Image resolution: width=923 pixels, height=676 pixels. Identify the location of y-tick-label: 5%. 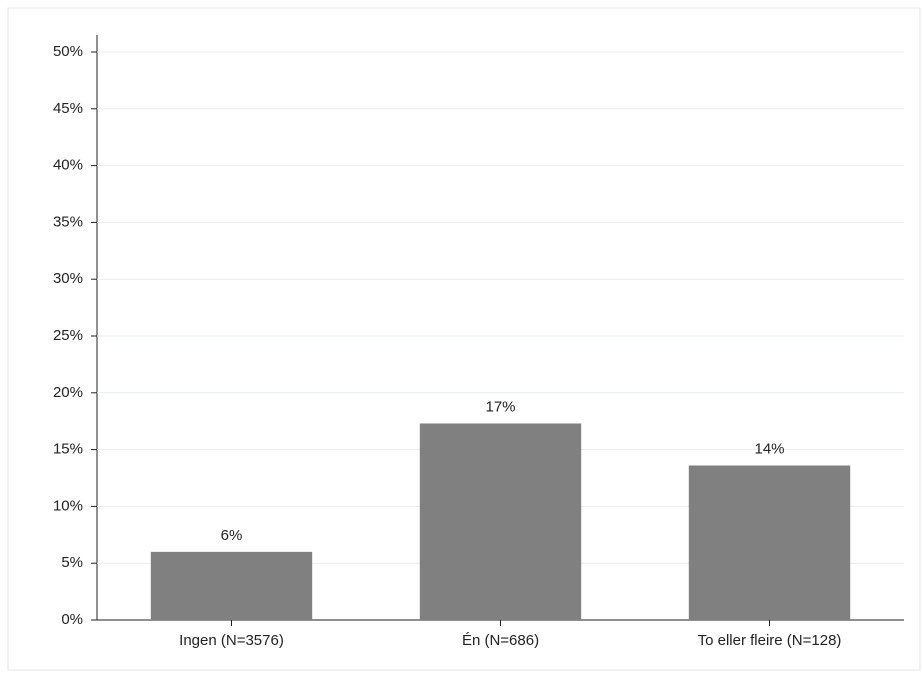
(72, 562).